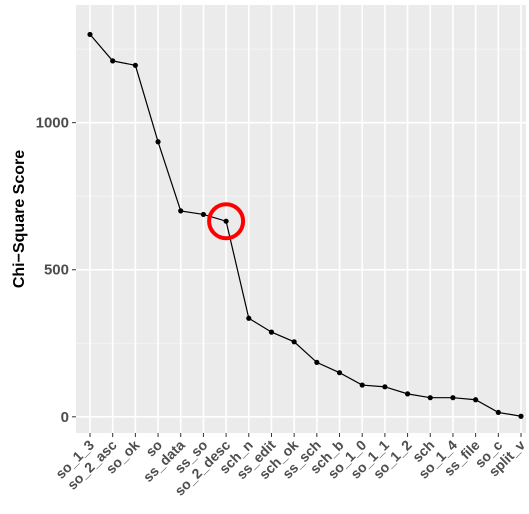 The width and height of the screenshot is (529, 514). I want to click on y-axis-ticks: 0 500 1000, so click(56, 270).